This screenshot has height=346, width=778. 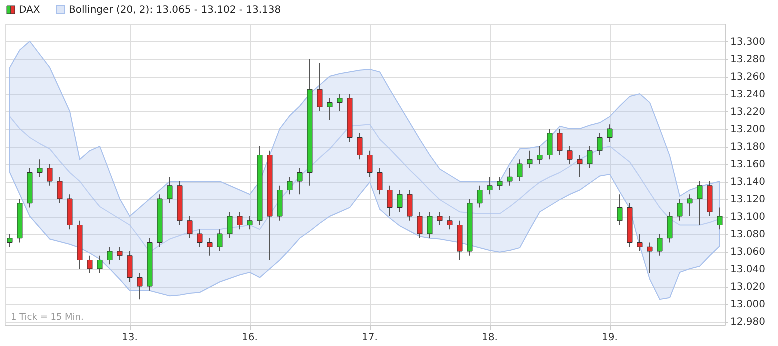 What do you see at coordinates (748, 217) in the screenshot?
I see `y-tick-label: 13.100` at bounding box center [748, 217].